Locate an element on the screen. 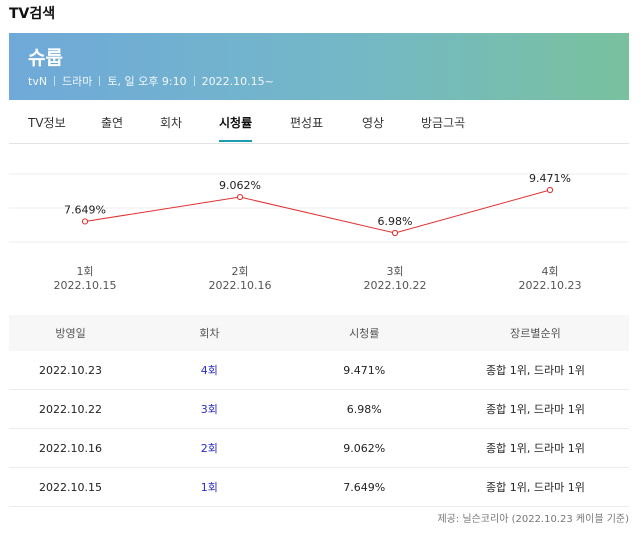 The image size is (641, 534). chart-data-label: 9.471% is located at coordinates (550, 178).